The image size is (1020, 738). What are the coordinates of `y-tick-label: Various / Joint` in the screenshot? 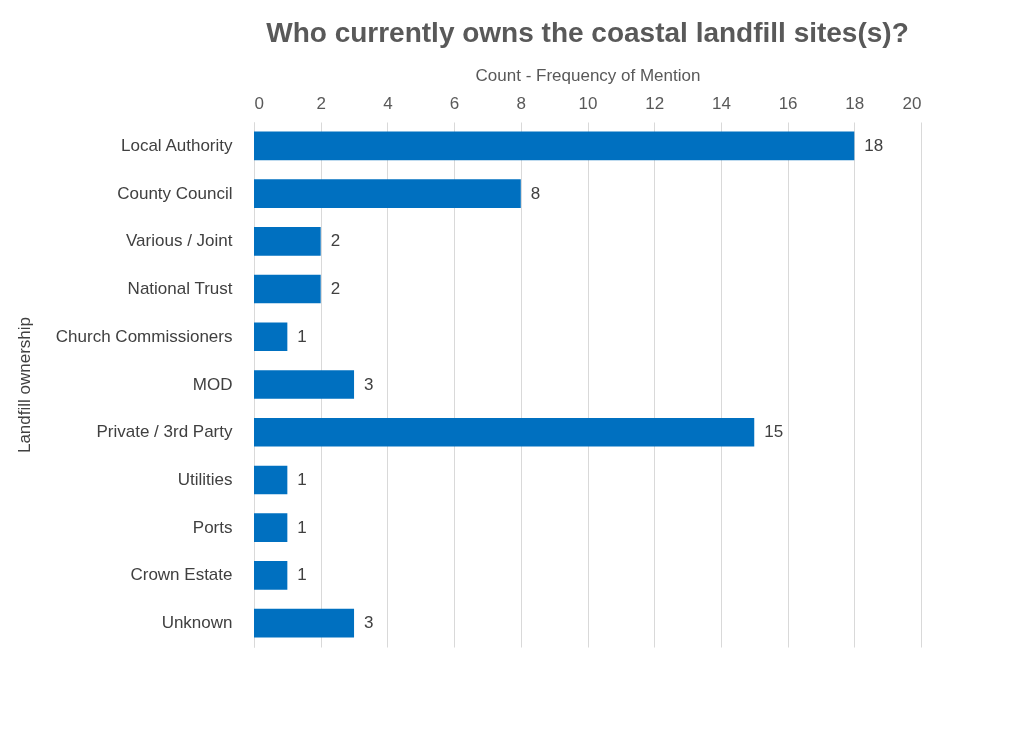 It's located at (179, 241).